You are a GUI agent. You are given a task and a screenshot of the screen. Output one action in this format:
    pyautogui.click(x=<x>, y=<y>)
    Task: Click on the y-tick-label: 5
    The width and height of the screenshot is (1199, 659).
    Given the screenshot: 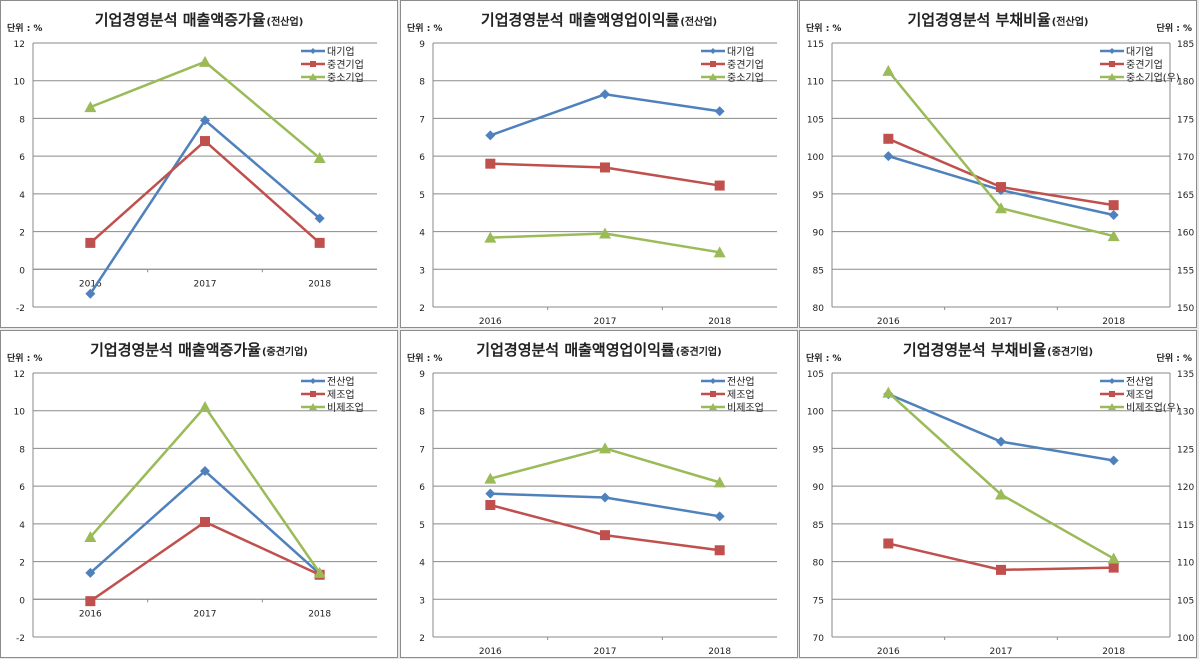 What is the action you would take?
    pyautogui.click(x=422, y=526)
    